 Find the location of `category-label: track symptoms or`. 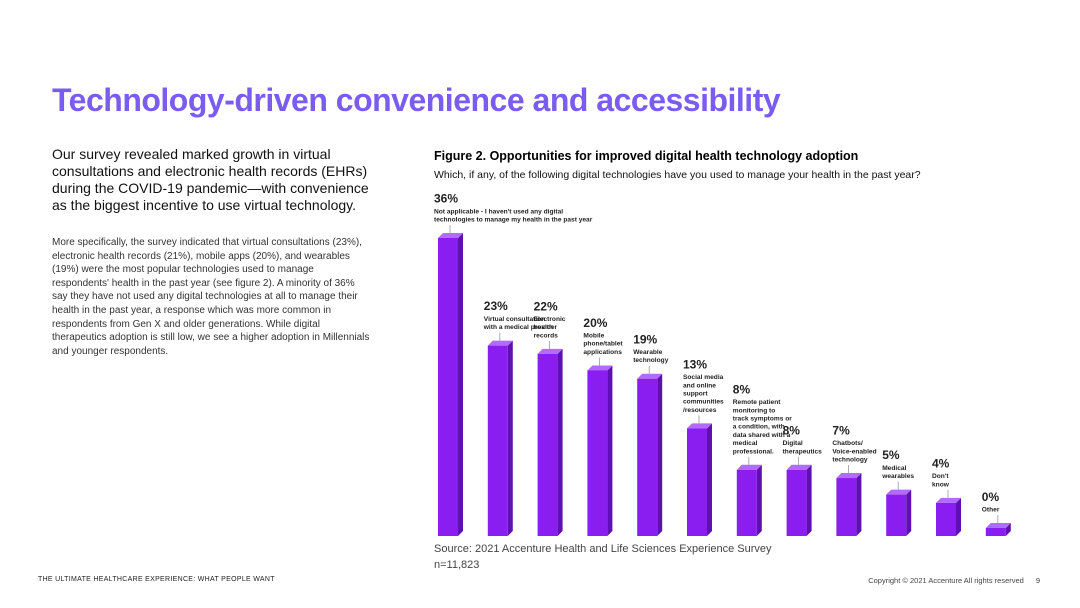

category-label: track symptoms or is located at coordinates (762, 418).